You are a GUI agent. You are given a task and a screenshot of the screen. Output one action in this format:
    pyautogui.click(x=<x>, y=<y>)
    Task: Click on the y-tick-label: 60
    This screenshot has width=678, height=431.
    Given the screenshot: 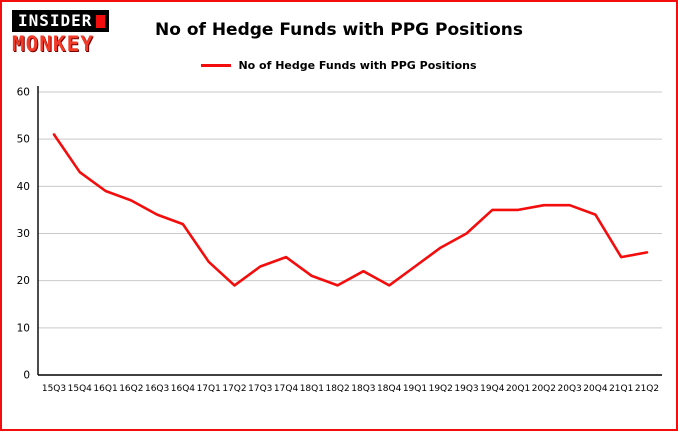 What is the action you would take?
    pyautogui.click(x=23, y=93)
    